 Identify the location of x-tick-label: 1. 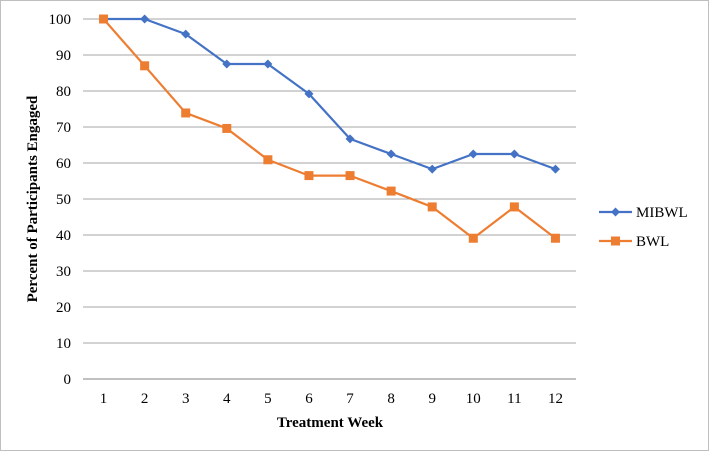
(104, 399).